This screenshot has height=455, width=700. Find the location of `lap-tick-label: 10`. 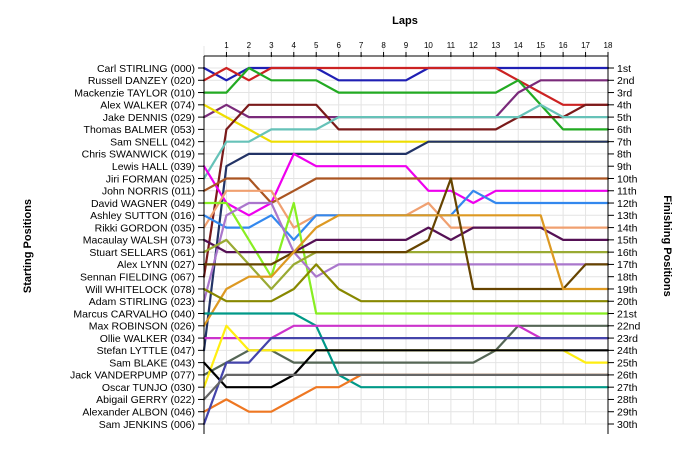

lap-tick-label: 10 is located at coordinates (428, 45).